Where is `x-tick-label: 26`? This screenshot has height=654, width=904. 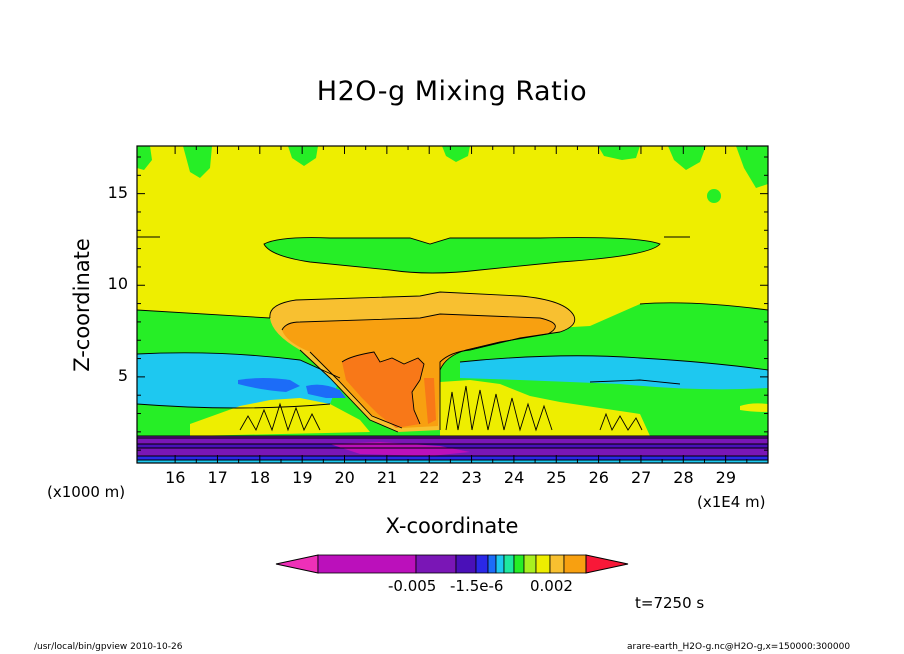
x-tick-label: 26 is located at coordinates (598, 477).